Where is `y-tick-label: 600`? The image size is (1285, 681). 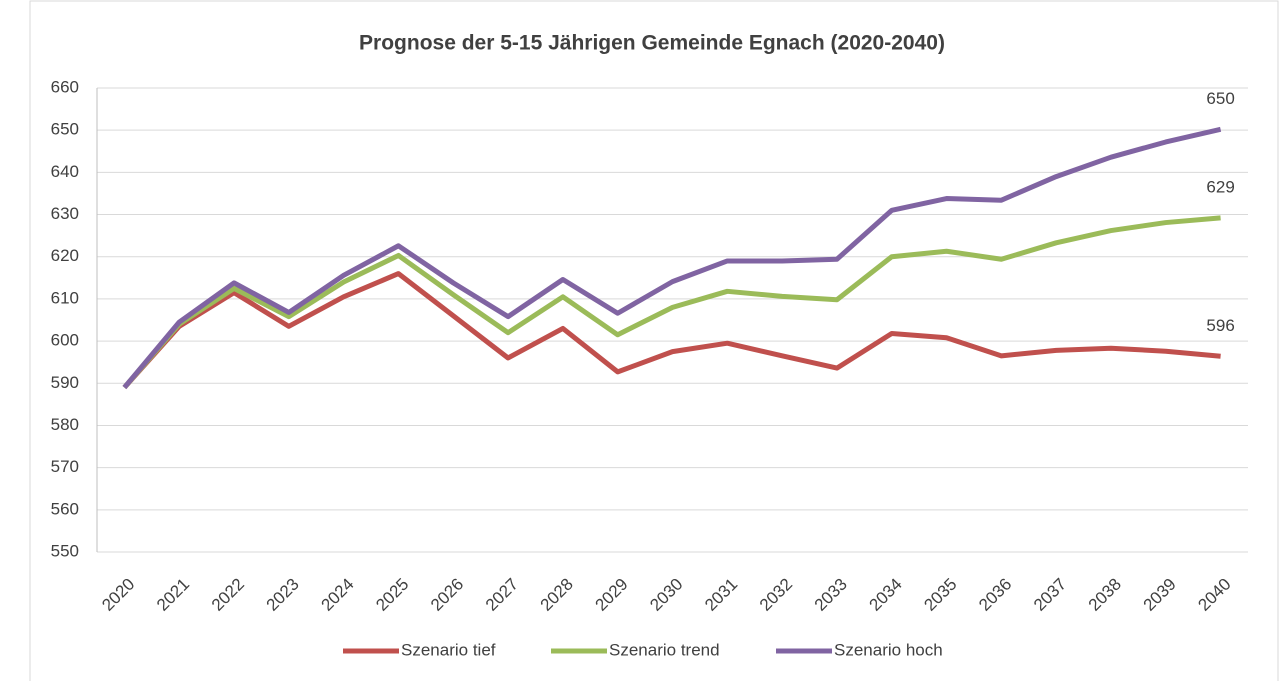
y-tick-label: 600 is located at coordinates (65, 340).